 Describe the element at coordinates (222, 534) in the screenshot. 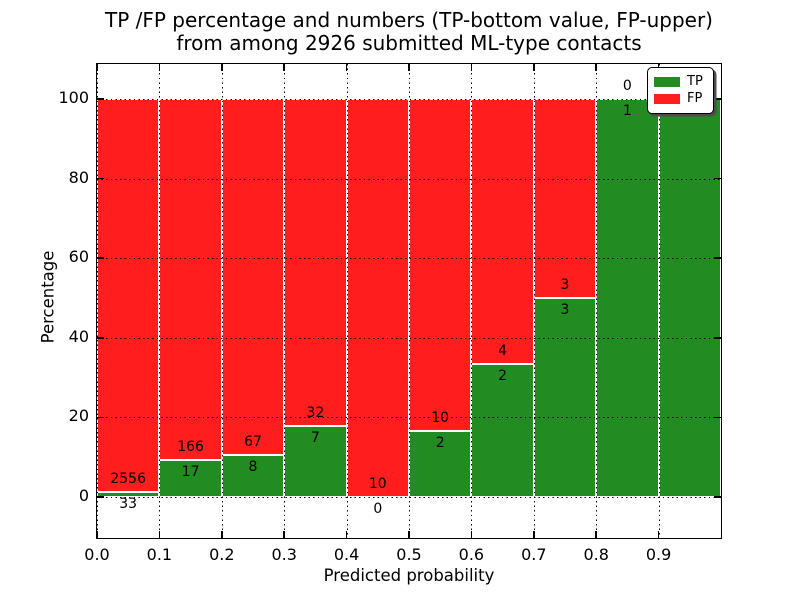

I see `tick-x-bottom-0.2` at that location.